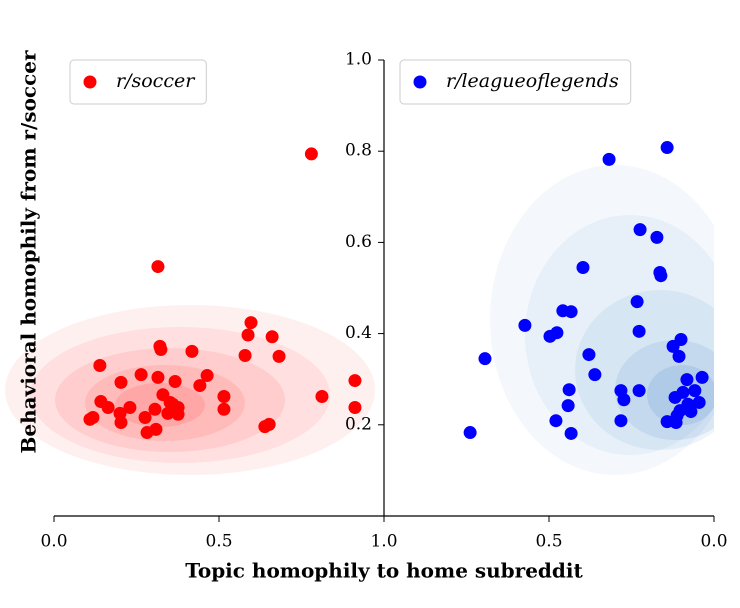  I want to click on kde-soccer, so click(190, 390).